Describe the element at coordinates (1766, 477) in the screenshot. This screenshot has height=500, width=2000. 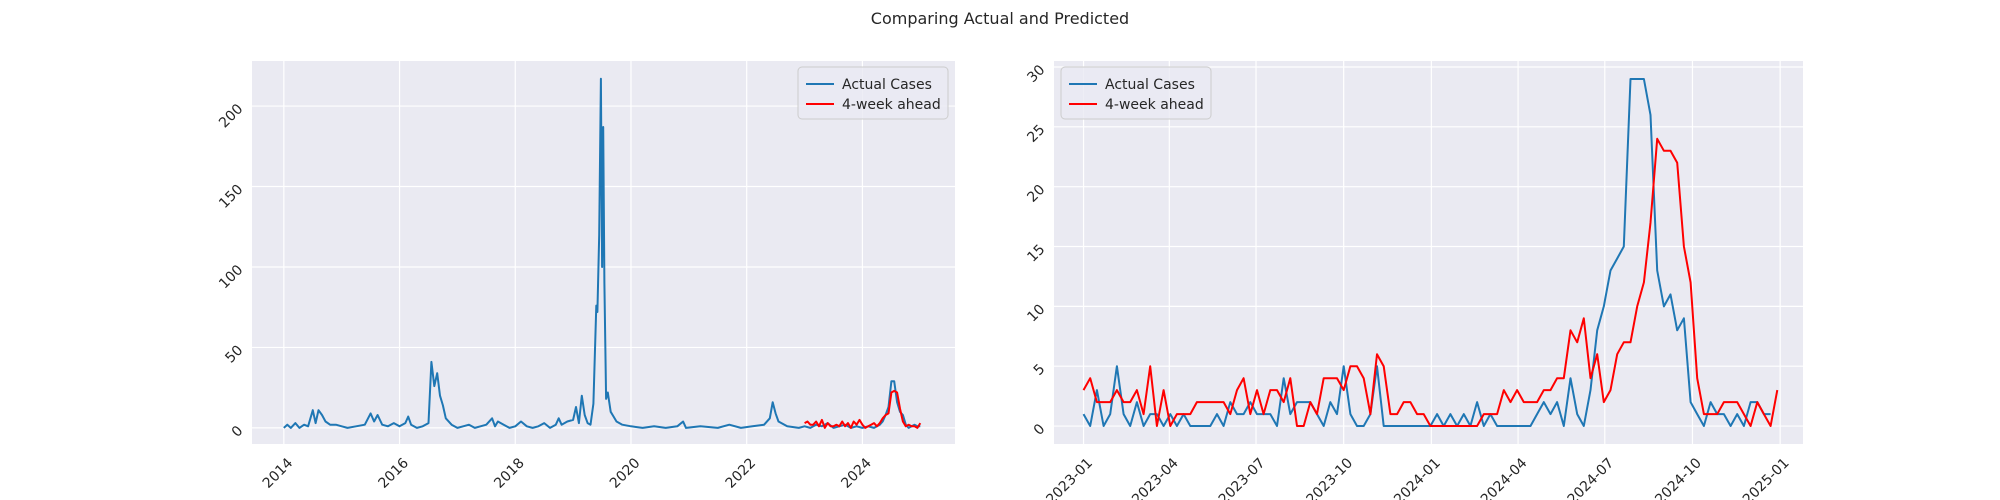
I see `x-tick-label: 2025-01` at that location.